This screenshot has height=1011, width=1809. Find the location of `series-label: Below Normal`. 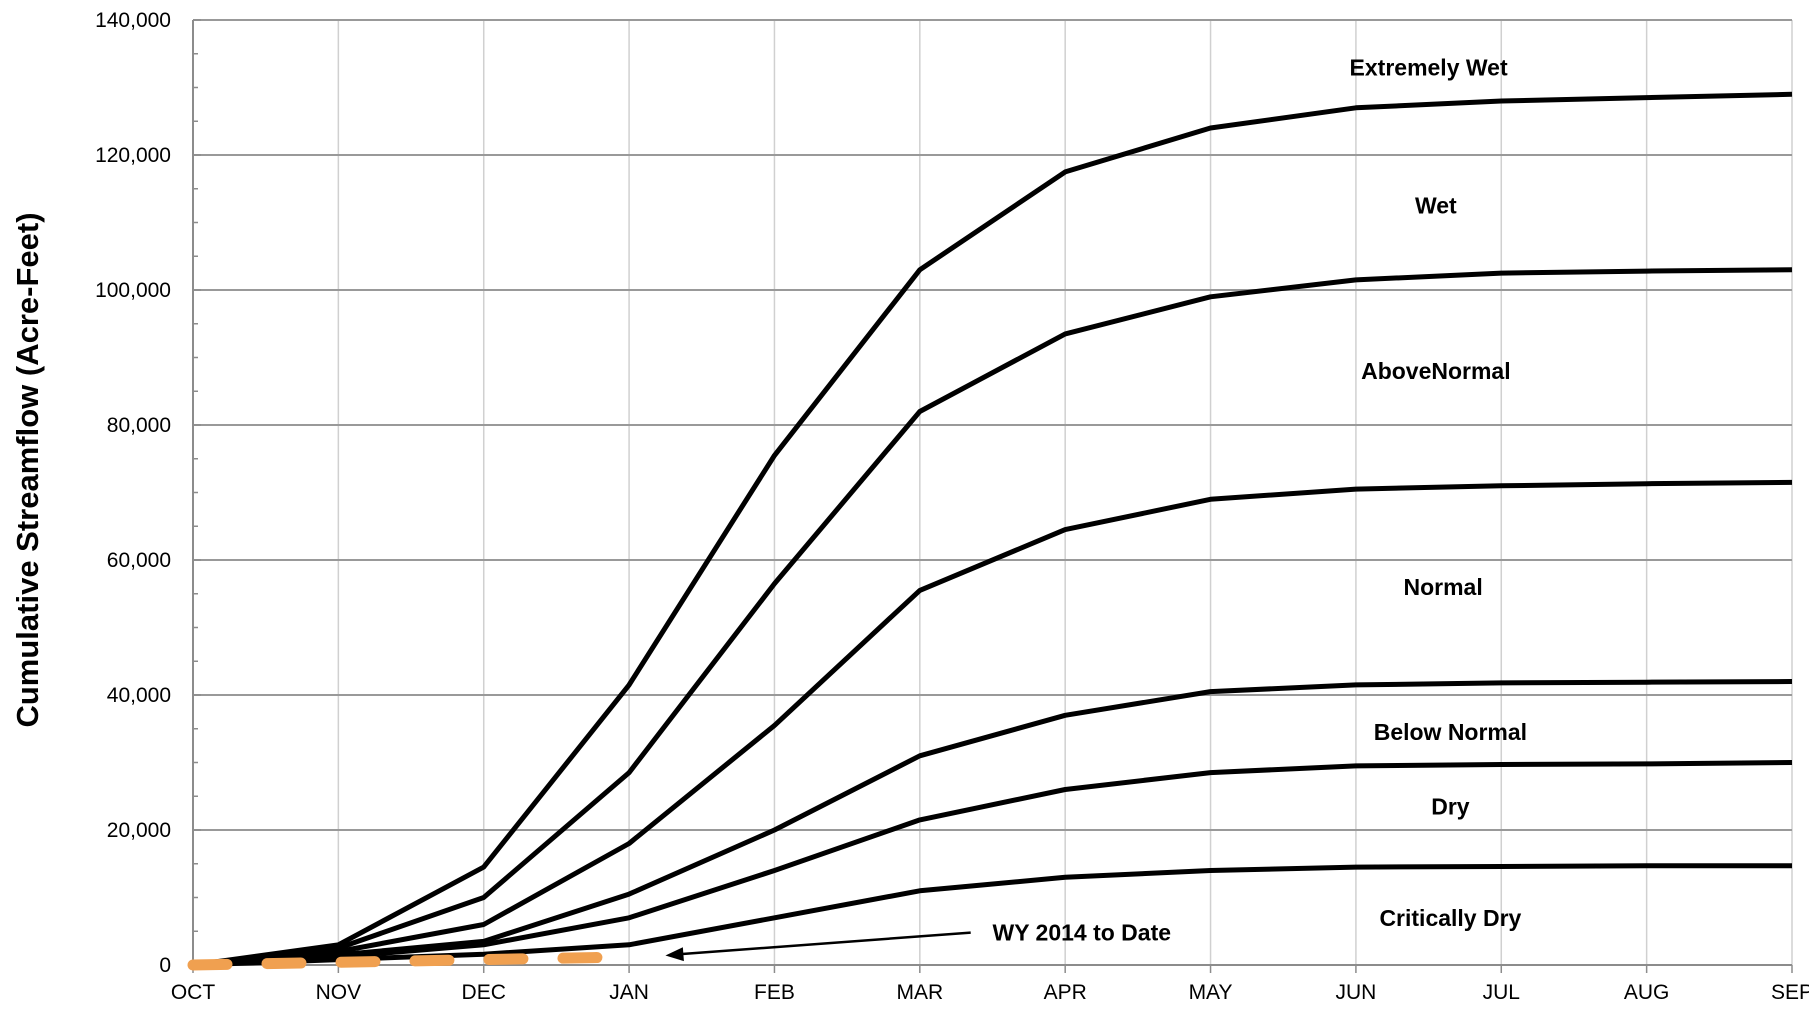

series-label: Below Normal is located at coordinates (1450, 732).